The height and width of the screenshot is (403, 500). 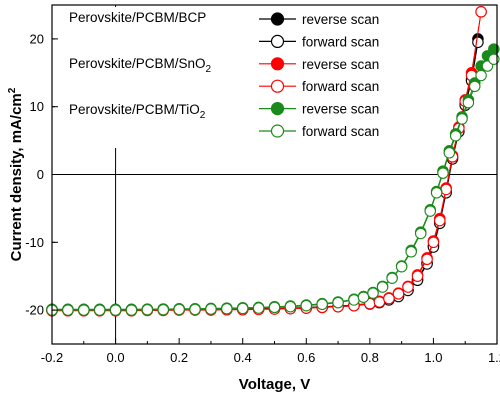 I want to click on x-tick-label: 1.2, so click(x=494, y=357).